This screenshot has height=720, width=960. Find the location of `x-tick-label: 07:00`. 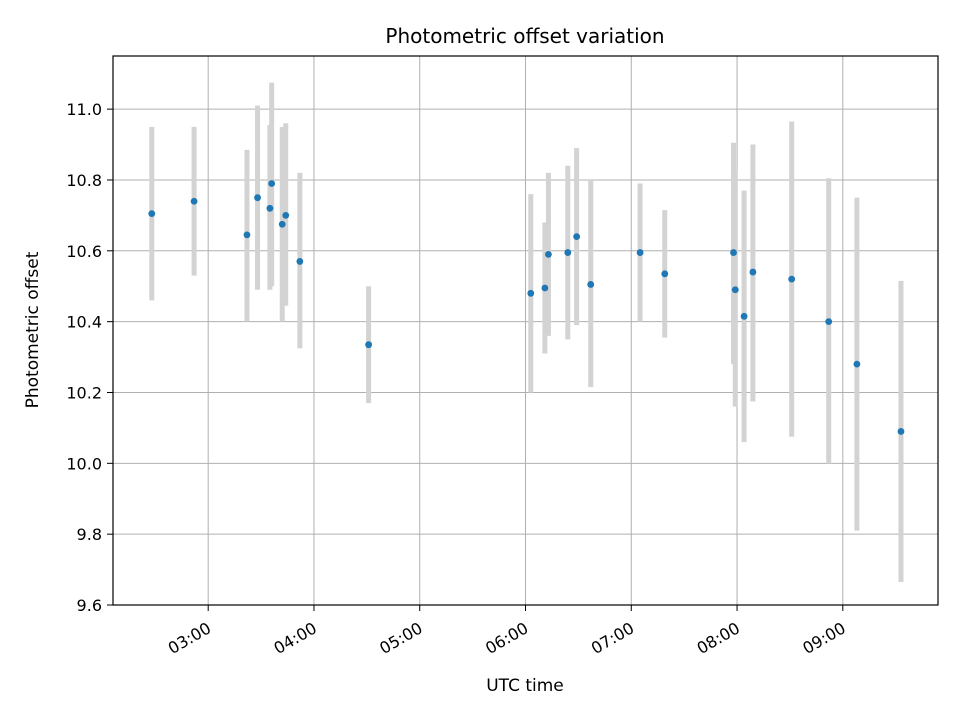

x-tick-label: 07:00 is located at coordinates (612, 638).